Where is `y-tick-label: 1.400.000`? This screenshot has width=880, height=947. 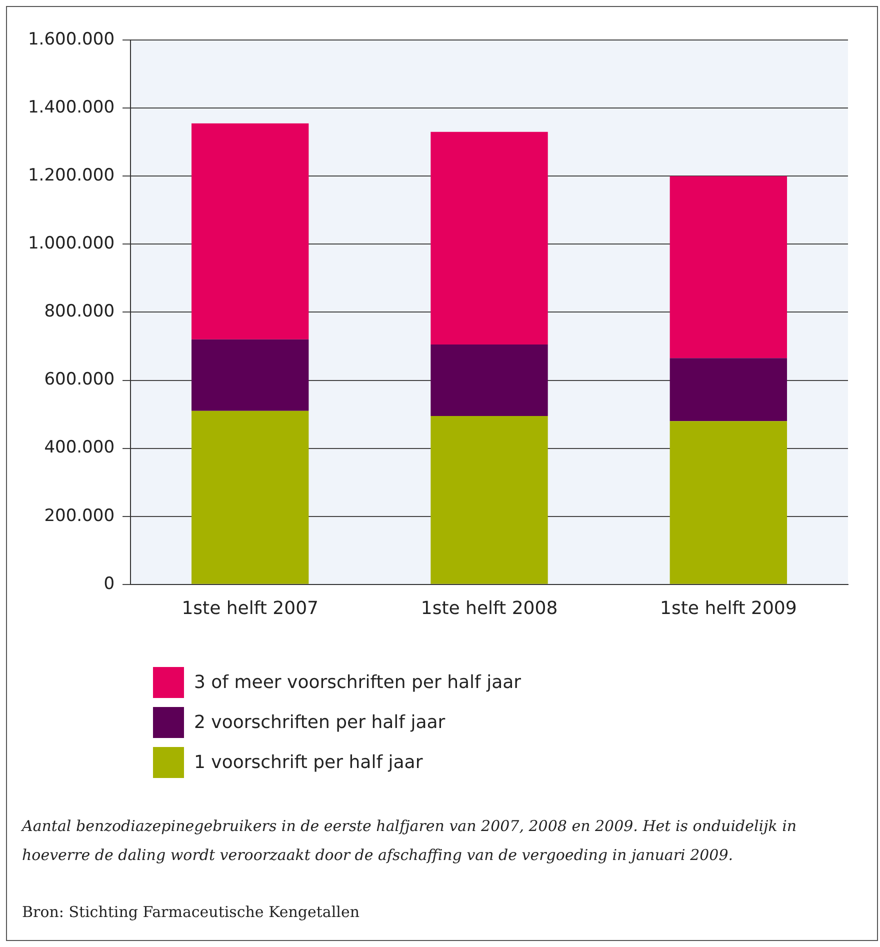 y-tick-label: 1.400.000 is located at coordinates (71, 107).